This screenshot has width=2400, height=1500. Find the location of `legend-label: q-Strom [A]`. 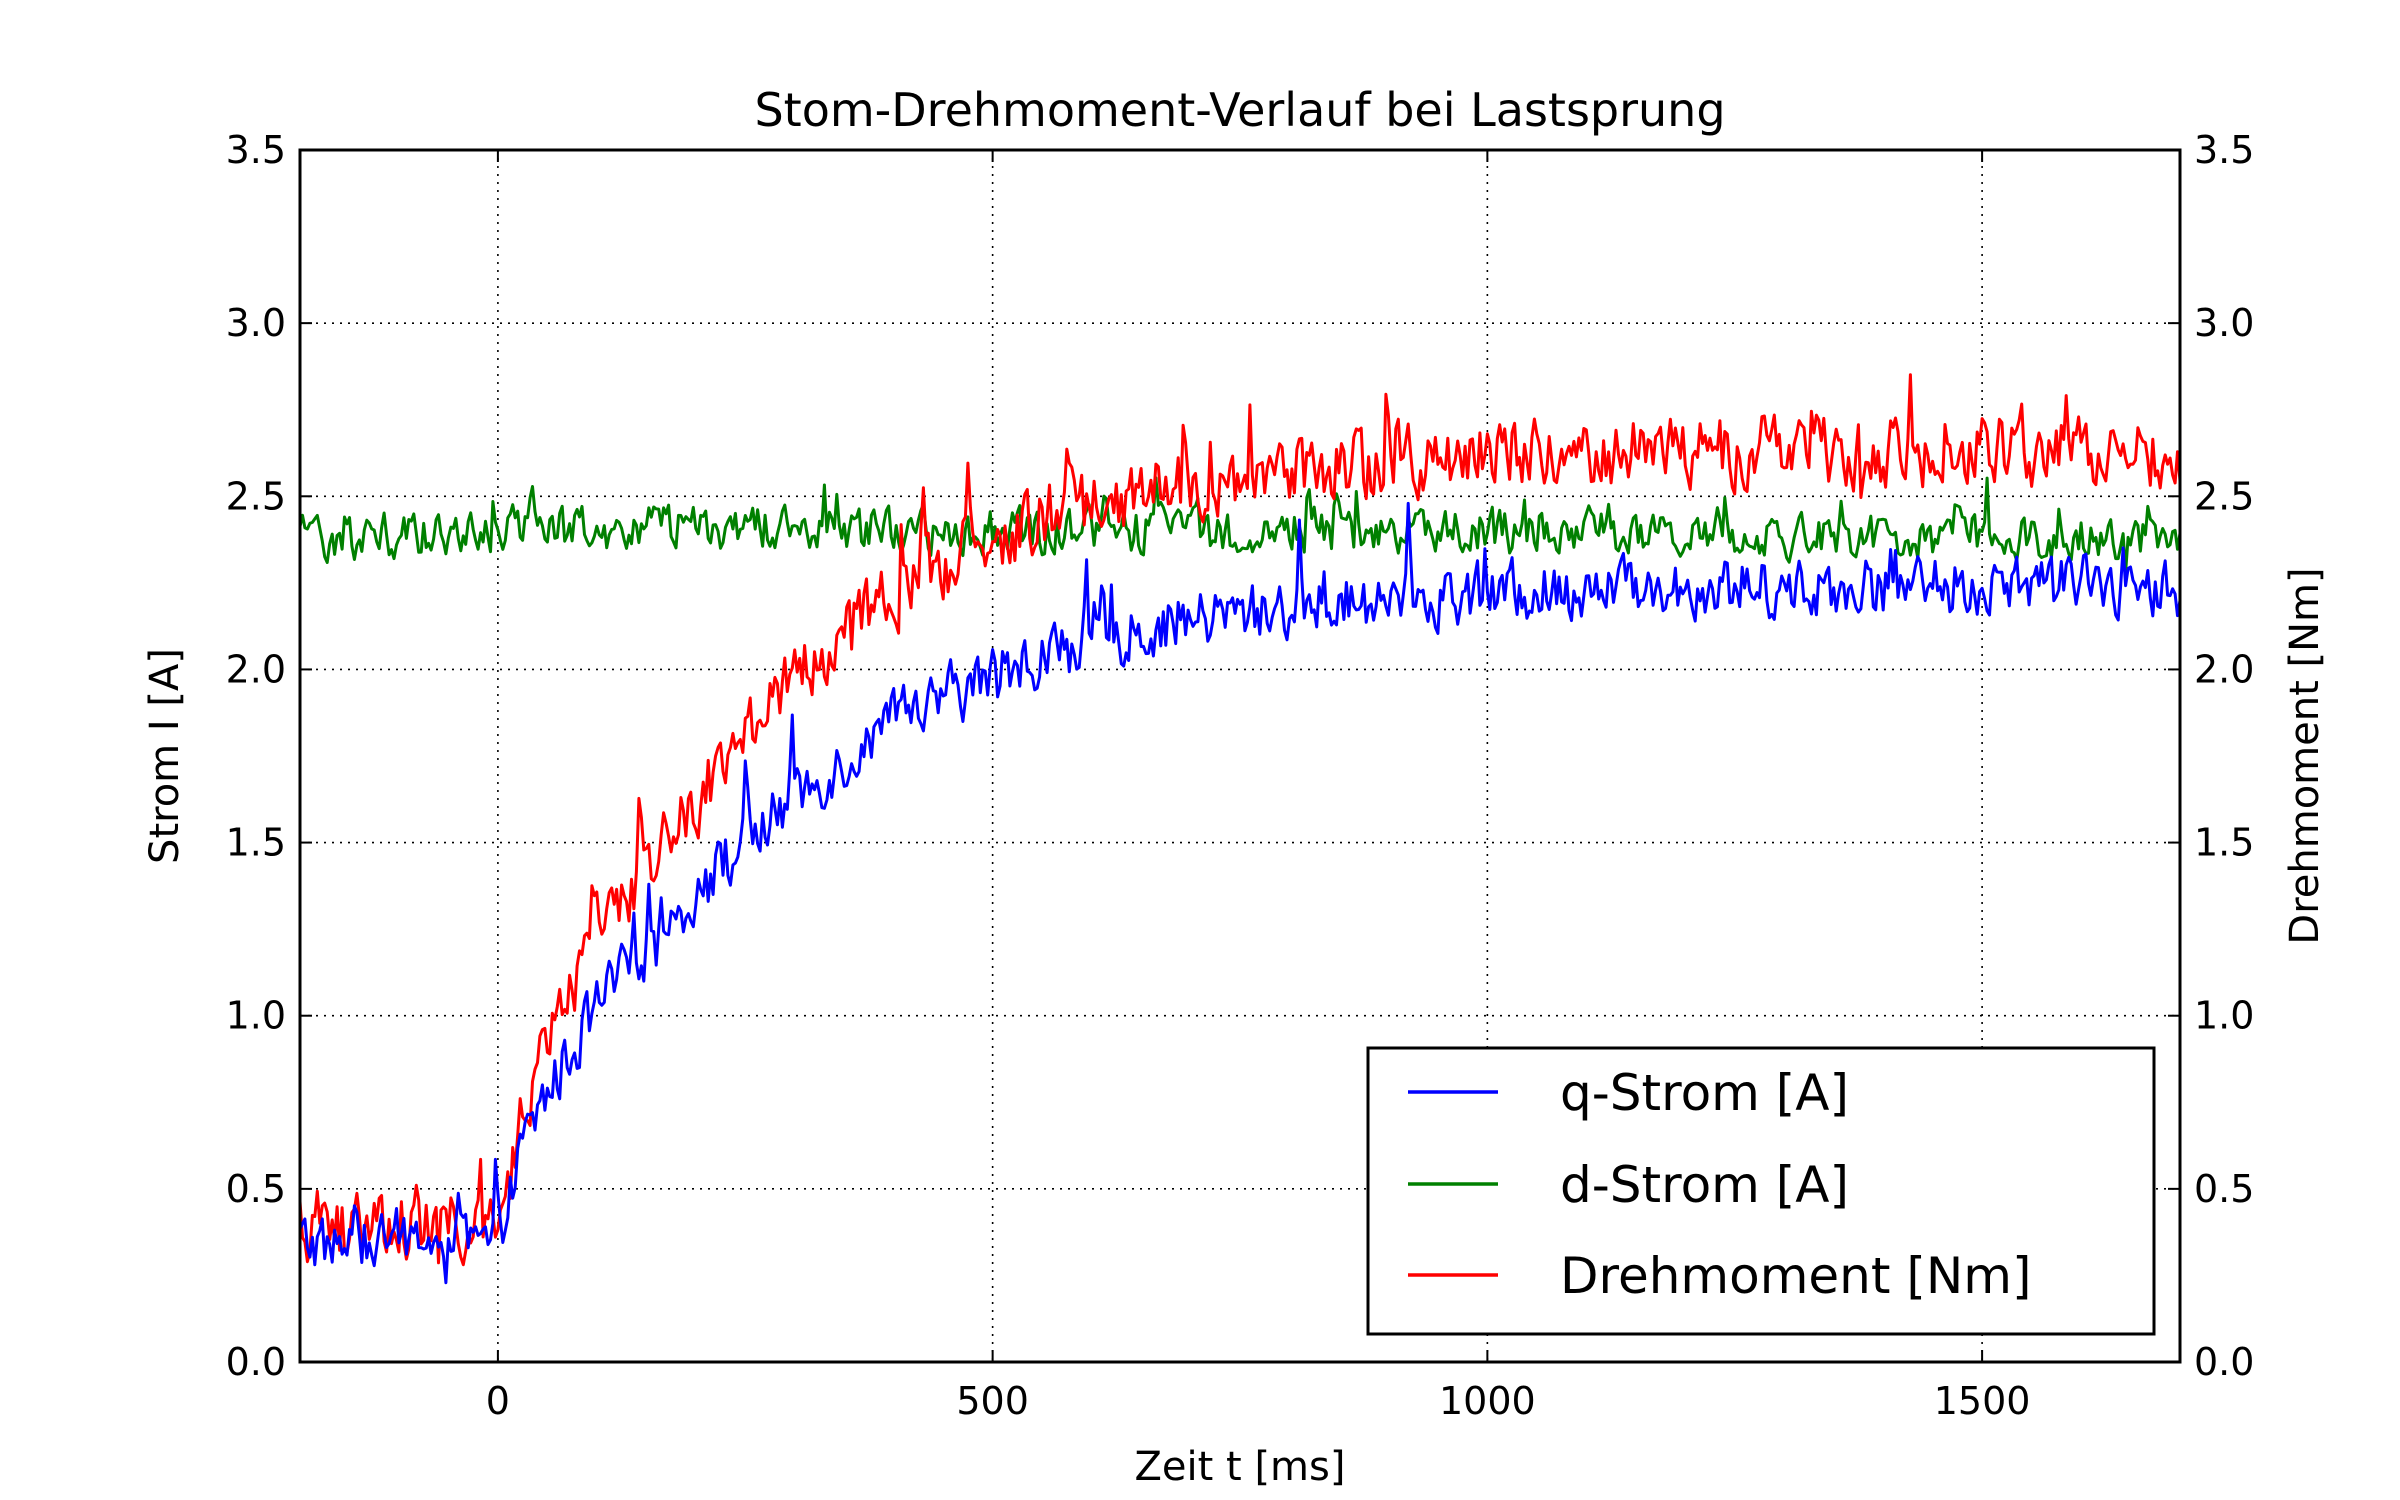

legend-label: q-Strom [A] is located at coordinates (1704, 1093).